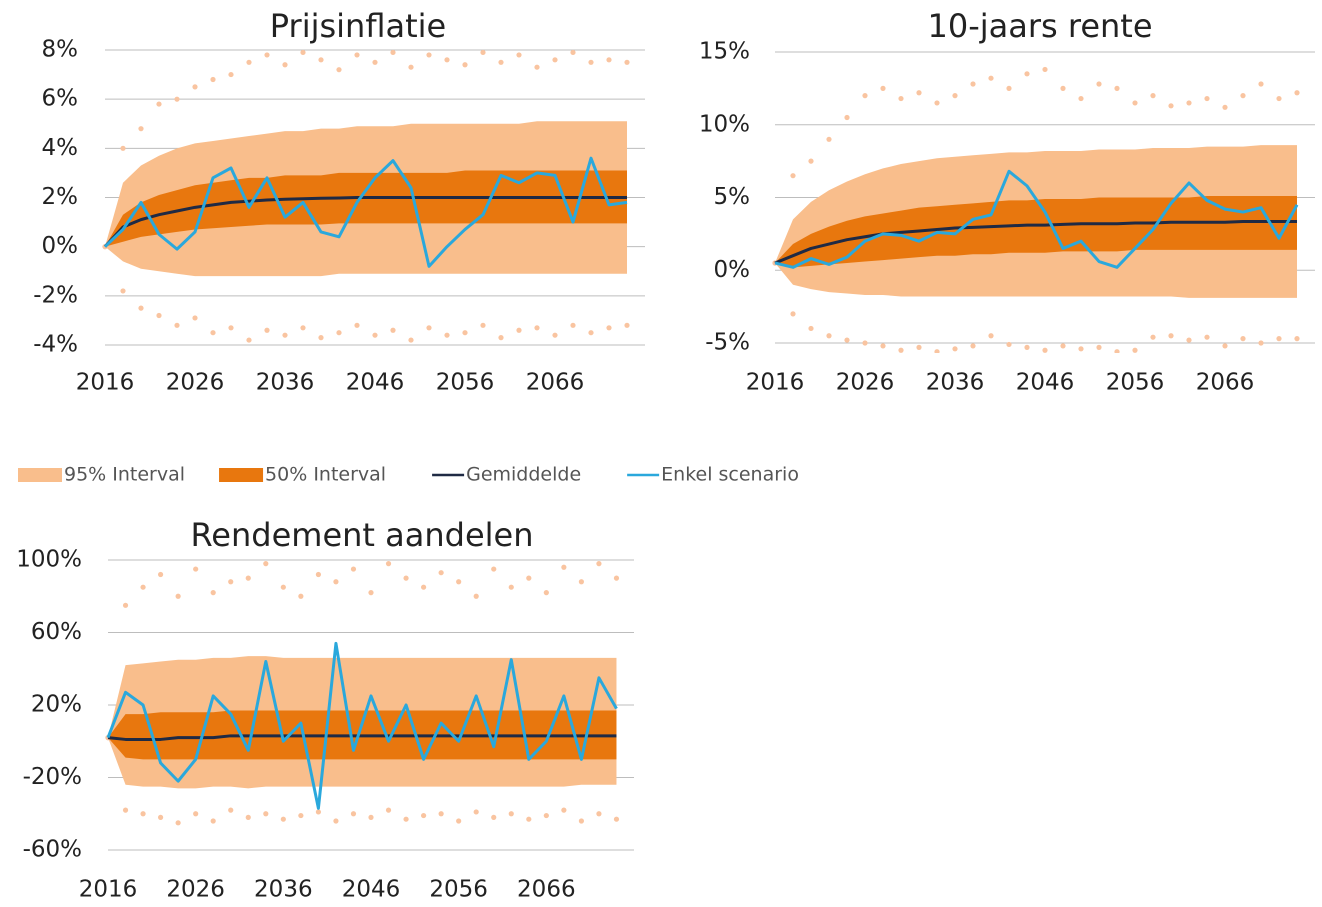 The width and height of the screenshot is (1322, 907). I want to click on y-tick-label: -5%, so click(727, 343).